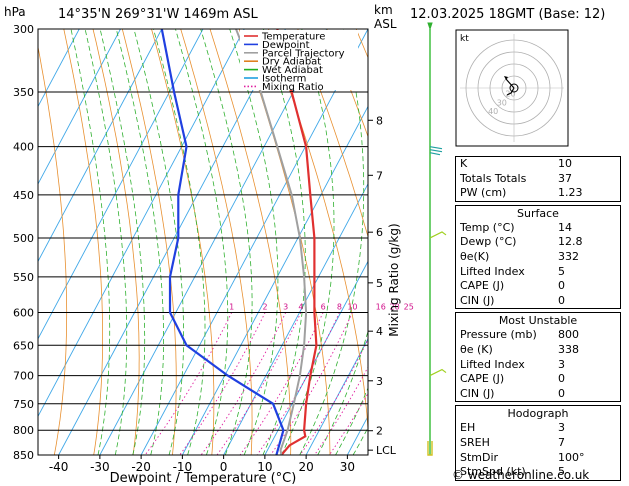 This screenshot has height=486, width=629. Describe the element at coordinates (492, 364) in the screenshot. I see `most-unstable-label: Lifted Index` at that location.